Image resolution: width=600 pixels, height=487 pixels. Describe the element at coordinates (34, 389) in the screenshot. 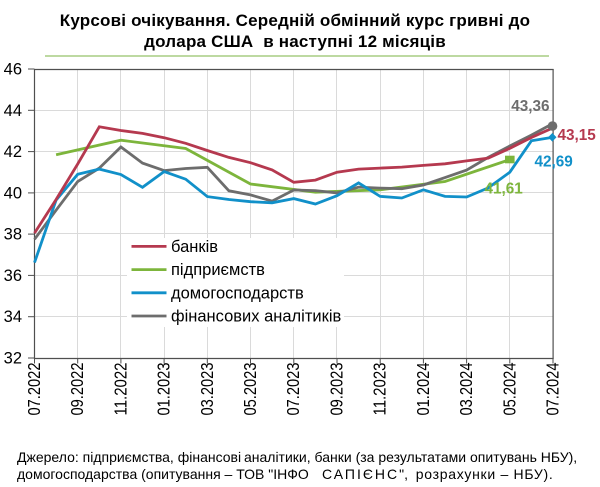

I see `svg-text: 07.2022` at that location.